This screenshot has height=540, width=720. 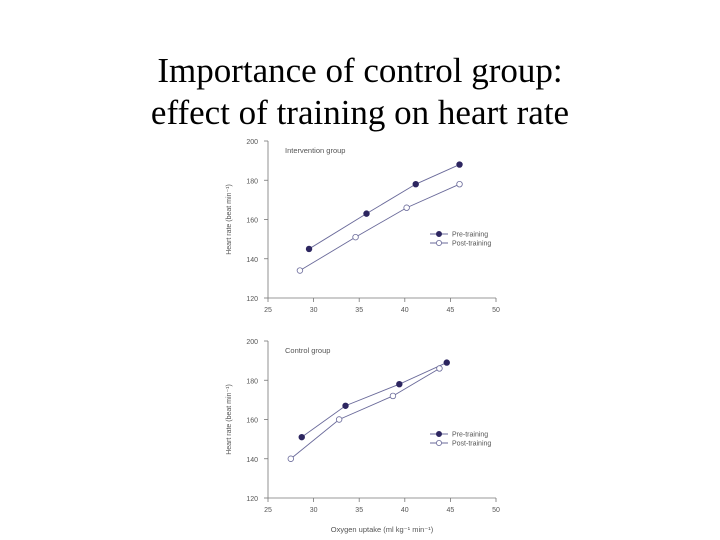 What do you see at coordinates (382, 529) in the screenshot?
I see `x-axis-label: Oxygen uptake (ml kg⁻¹ min⁻¹)` at bounding box center [382, 529].